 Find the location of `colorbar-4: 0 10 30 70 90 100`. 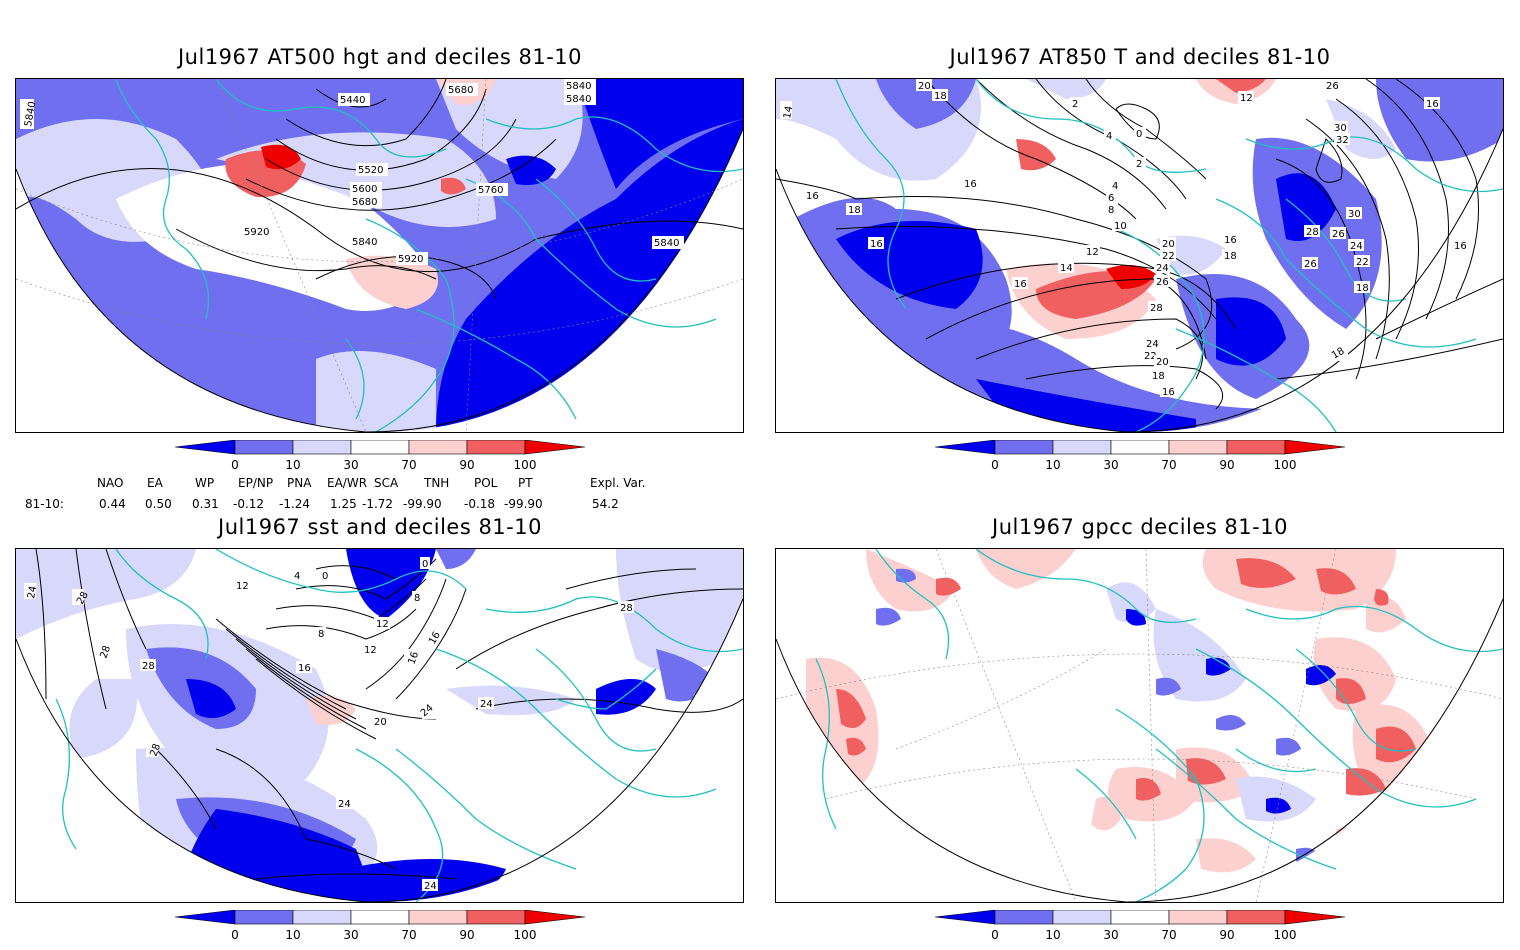

colorbar-4: 0 10 30 70 90 100 is located at coordinates (1145, 930).